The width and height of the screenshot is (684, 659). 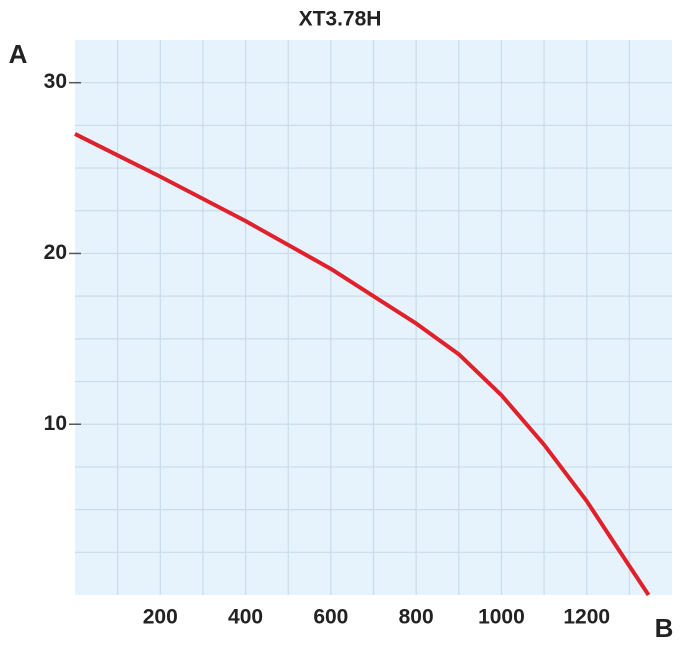 What do you see at coordinates (330, 617) in the screenshot?
I see `x-tick-label: 600` at bounding box center [330, 617].